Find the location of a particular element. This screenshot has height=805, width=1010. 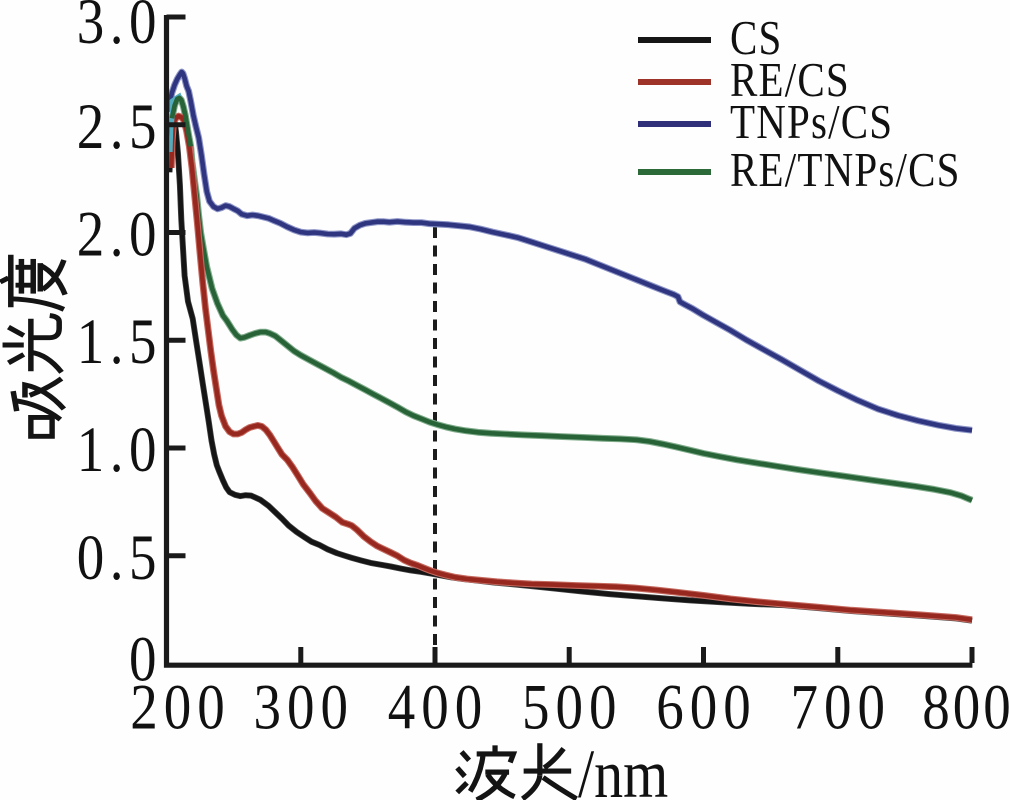

svg-text: RE/CS is located at coordinates (790, 80).